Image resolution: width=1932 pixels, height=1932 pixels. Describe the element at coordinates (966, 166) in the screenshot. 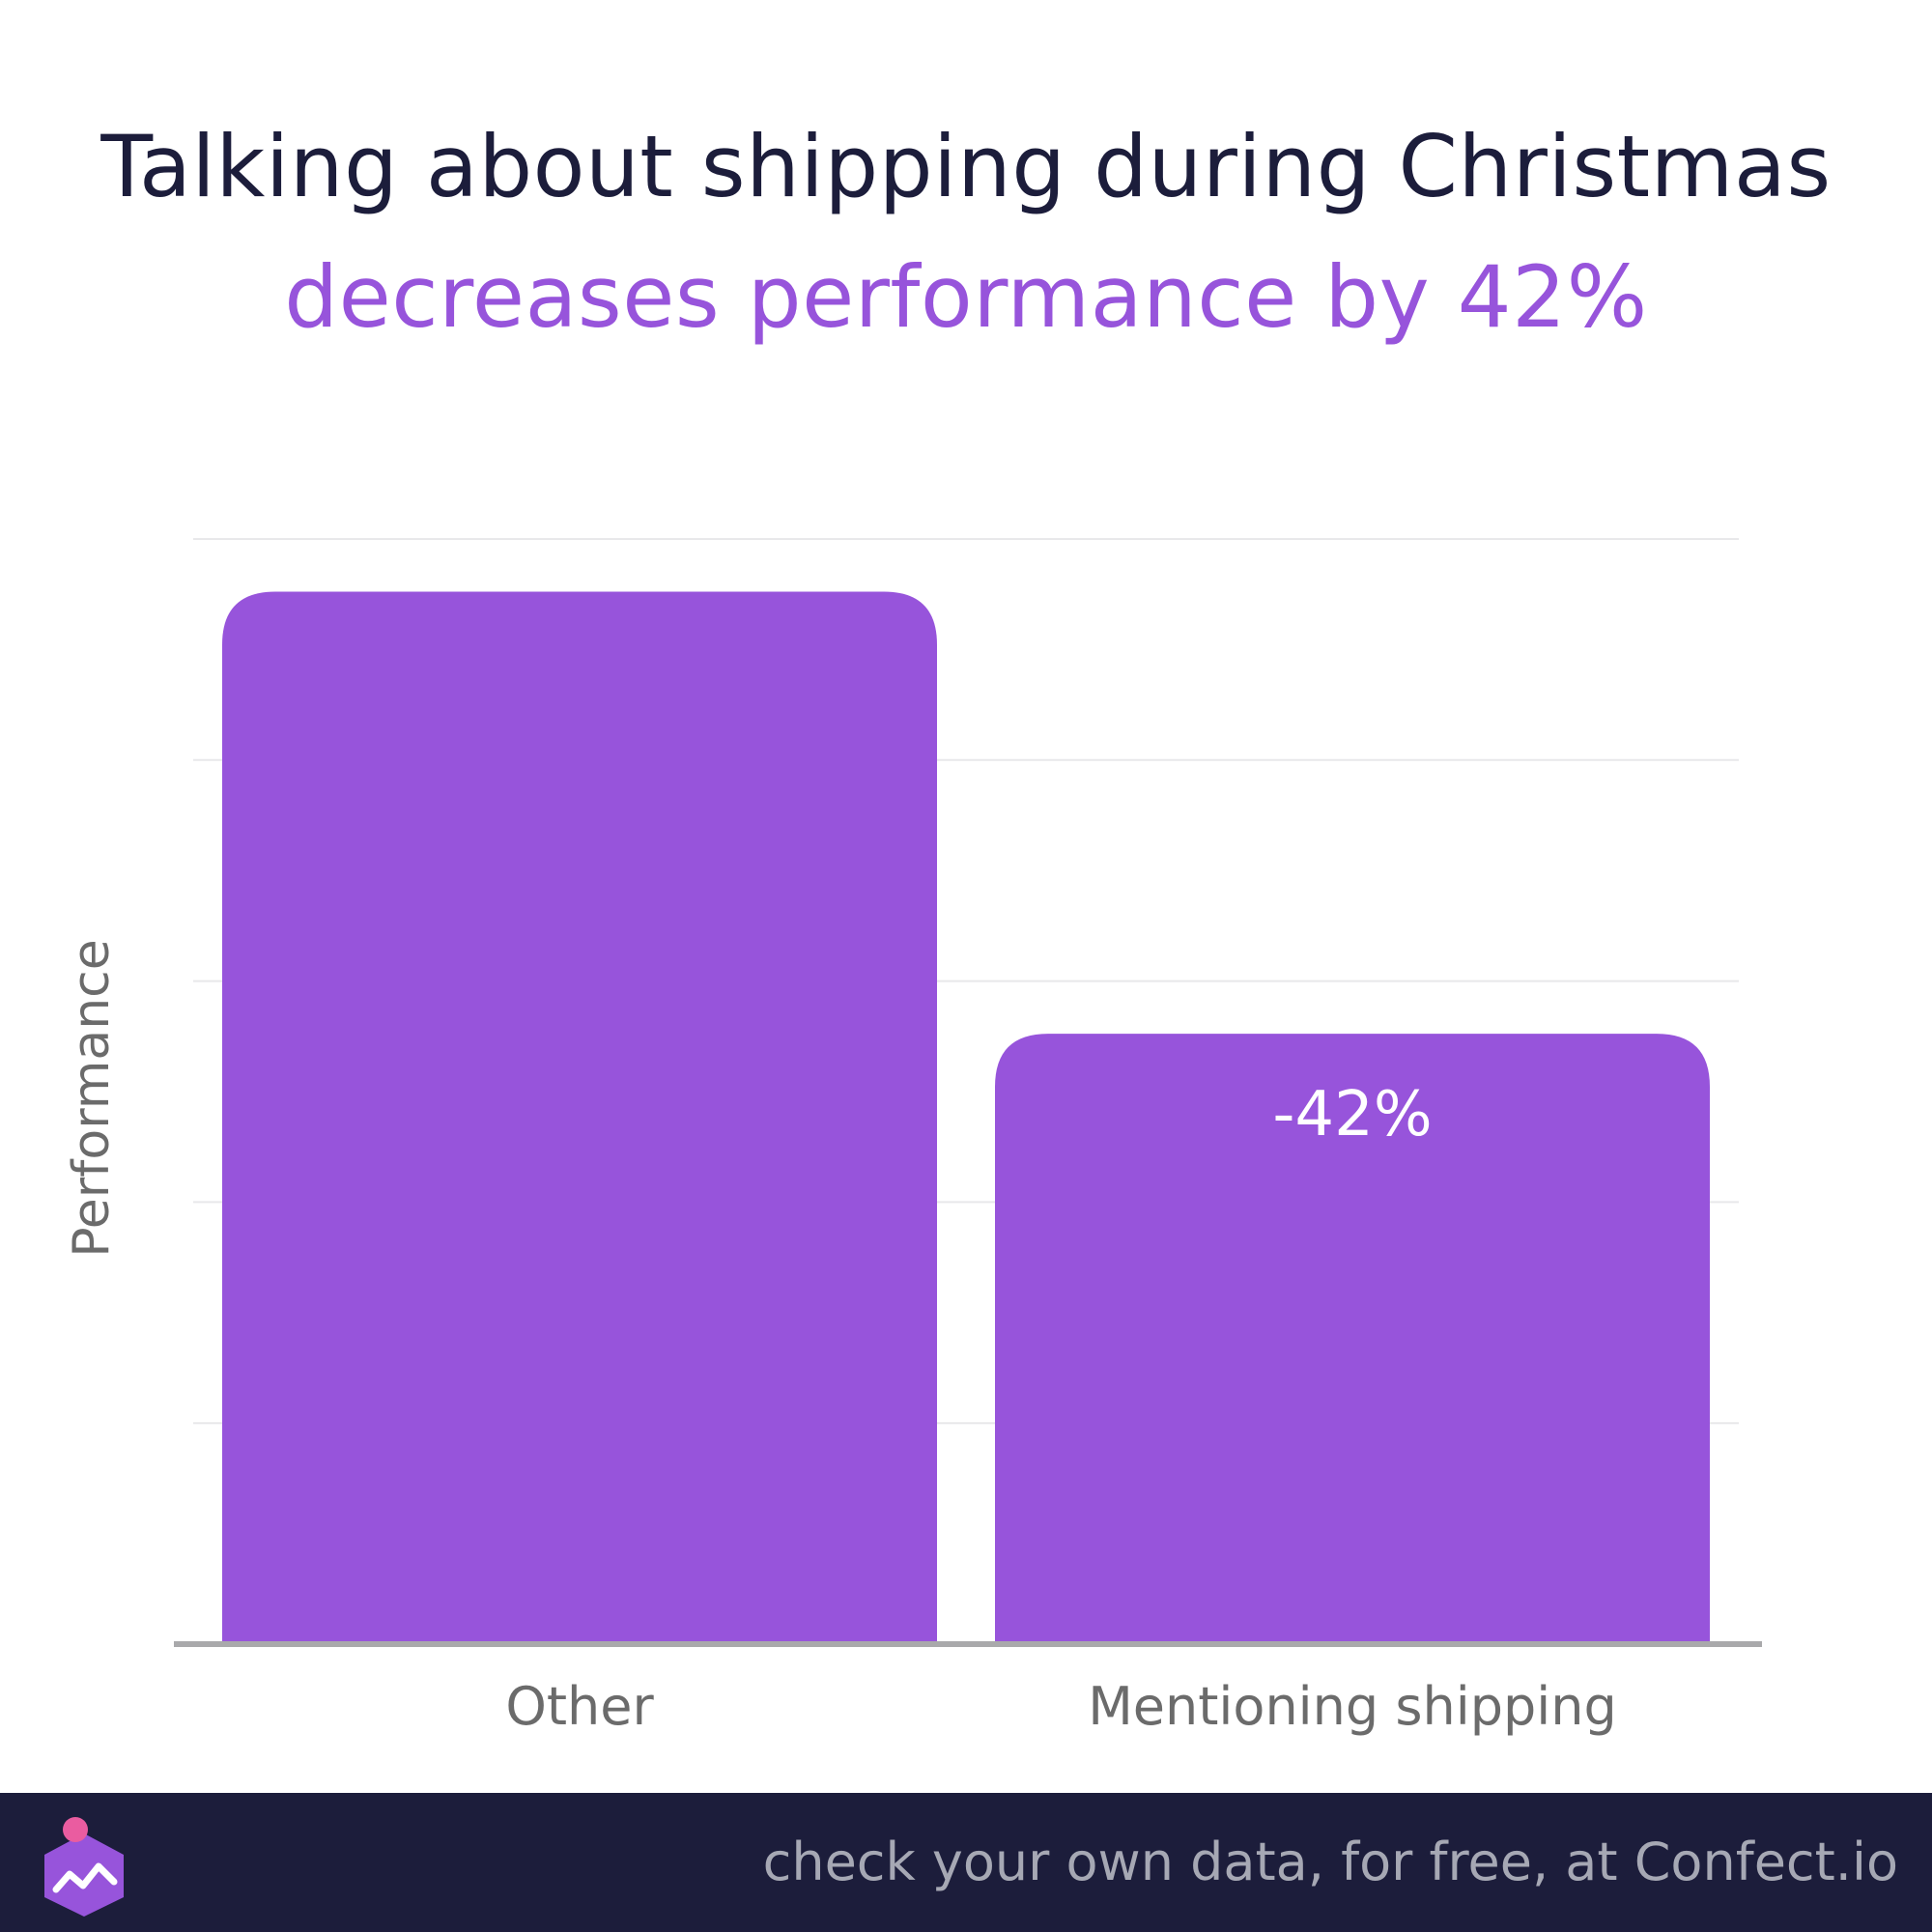

I see `chart-title: Talking about shipping during Christmas` at that location.